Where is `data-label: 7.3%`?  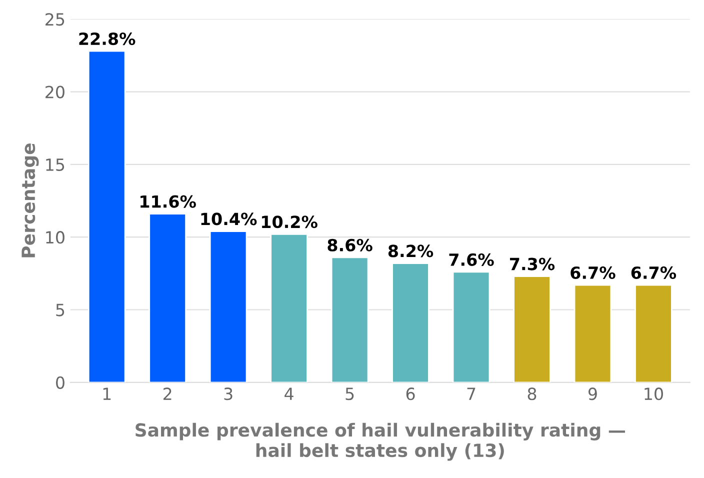 data-label: 7.3% is located at coordinates (532, 264).